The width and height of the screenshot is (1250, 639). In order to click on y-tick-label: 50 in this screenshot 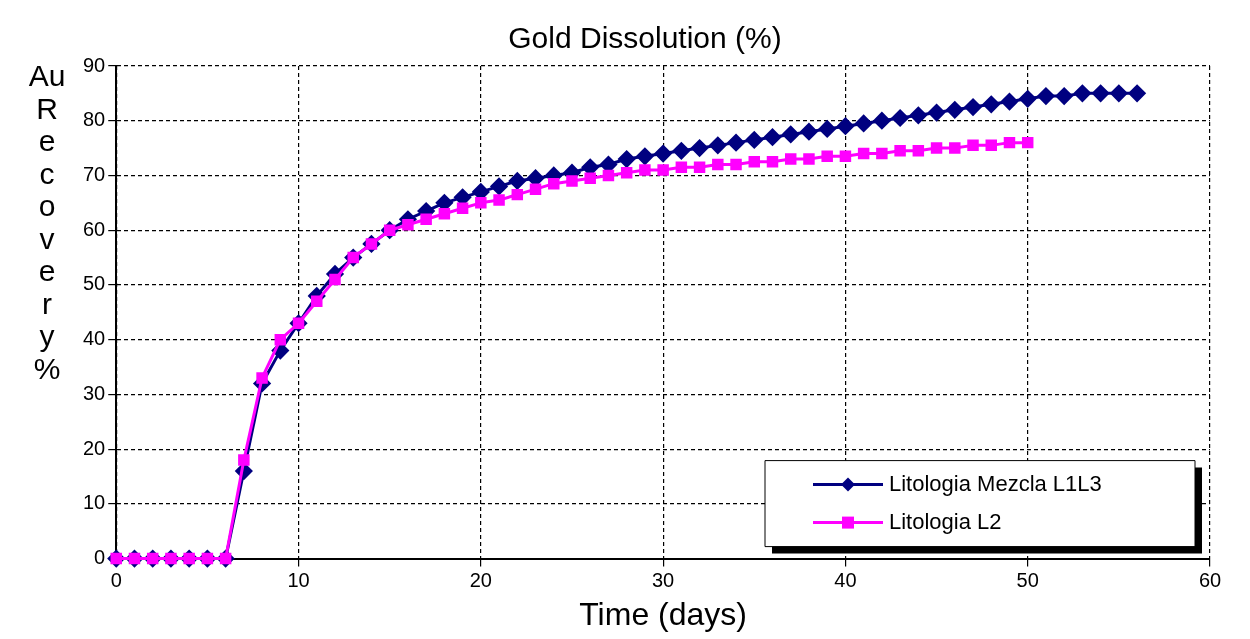, I will do `click(94, 283)`.